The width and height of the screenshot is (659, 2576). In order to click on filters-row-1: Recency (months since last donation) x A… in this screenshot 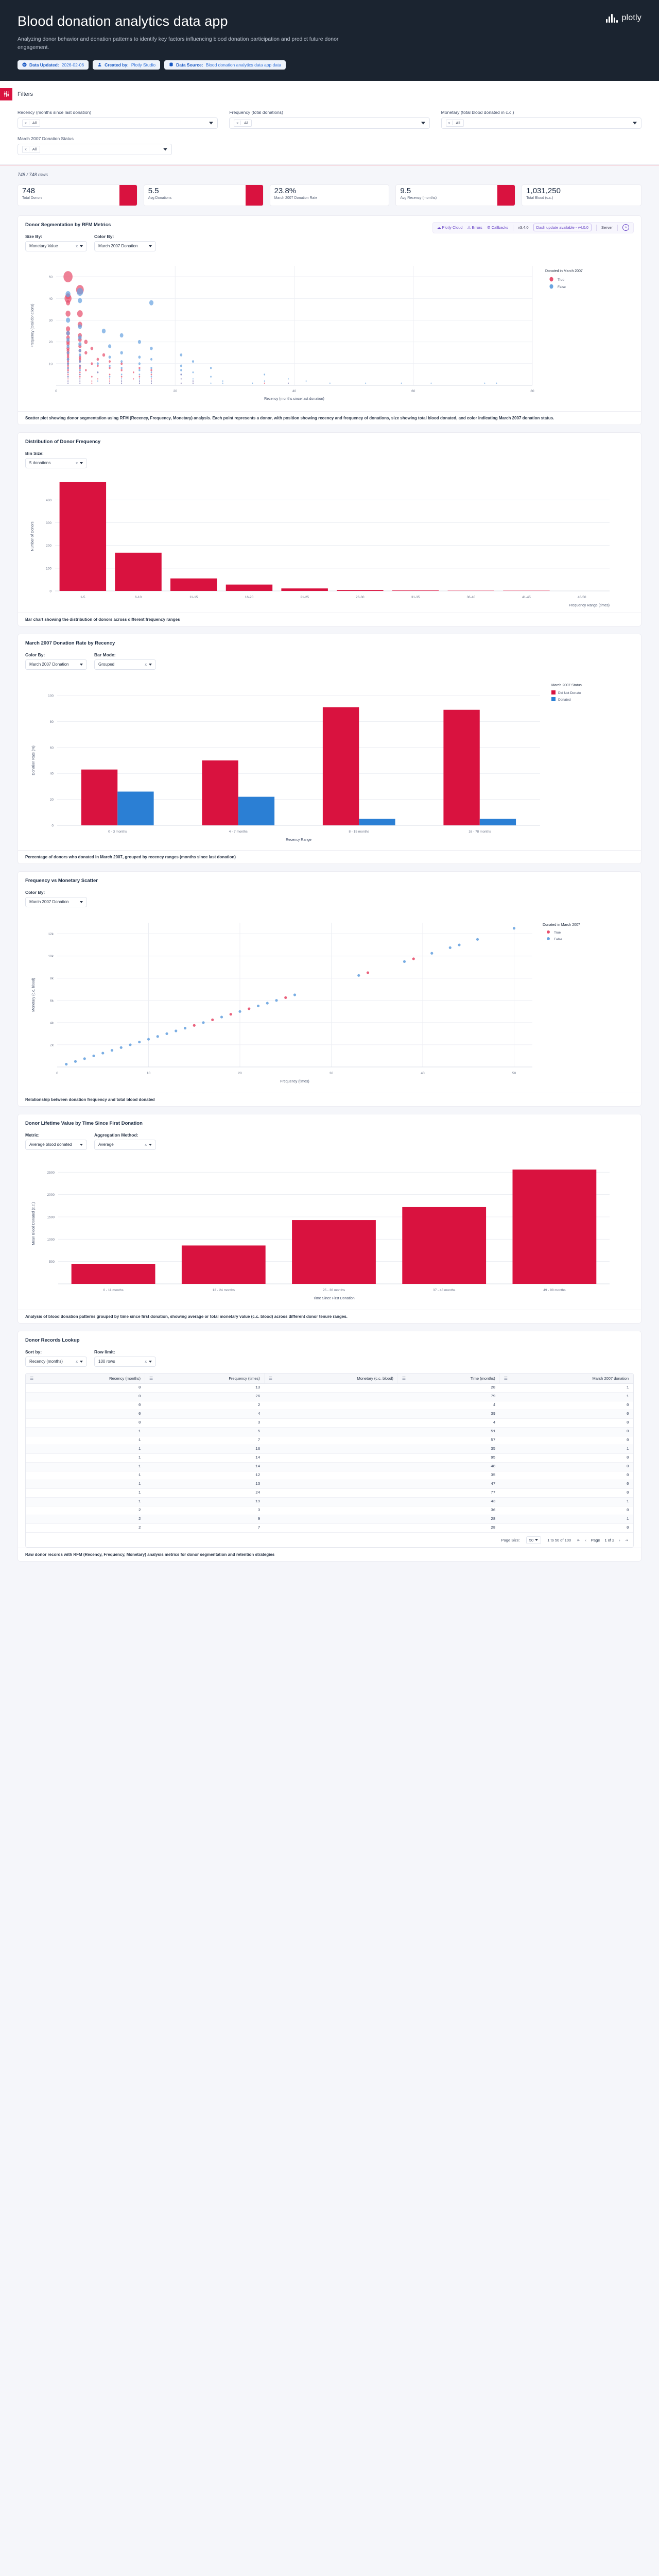, I will do `click(329, 116)`.